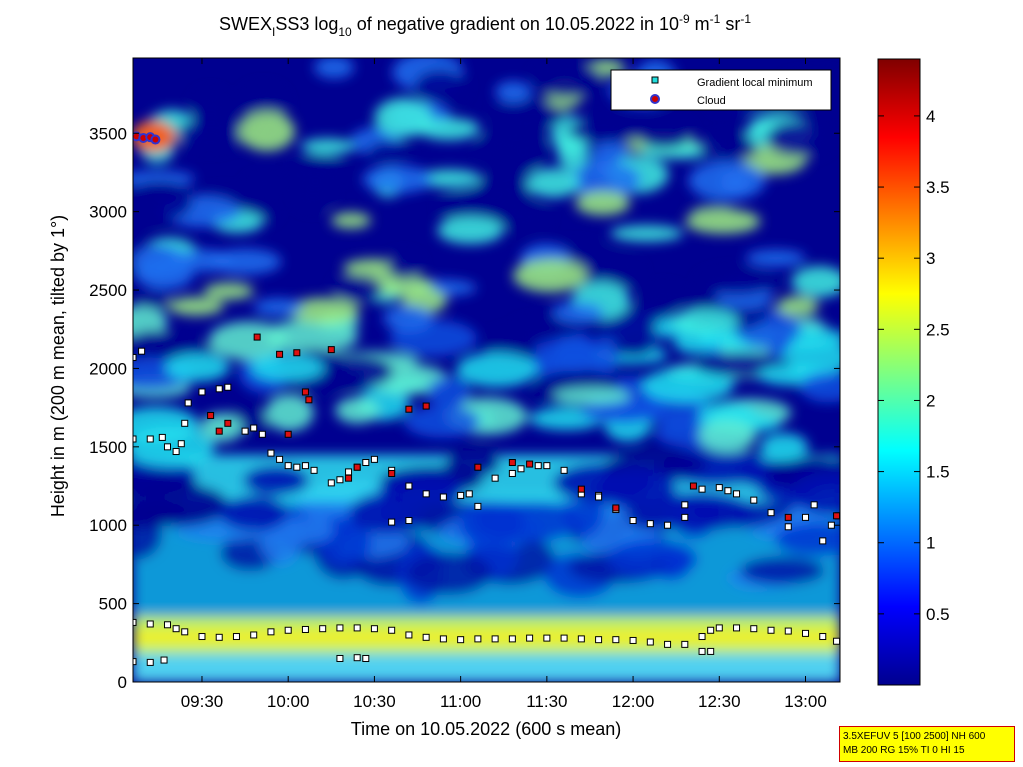 Image resolution: width=1023 pixels, height=767 pixels. What do you see at coordinates (914, 365) in the screenshot?
I see `colorbar-axis: 0.5 1 1.5 2 2.5 3 3.5 4` at bounding box center [914, 365].